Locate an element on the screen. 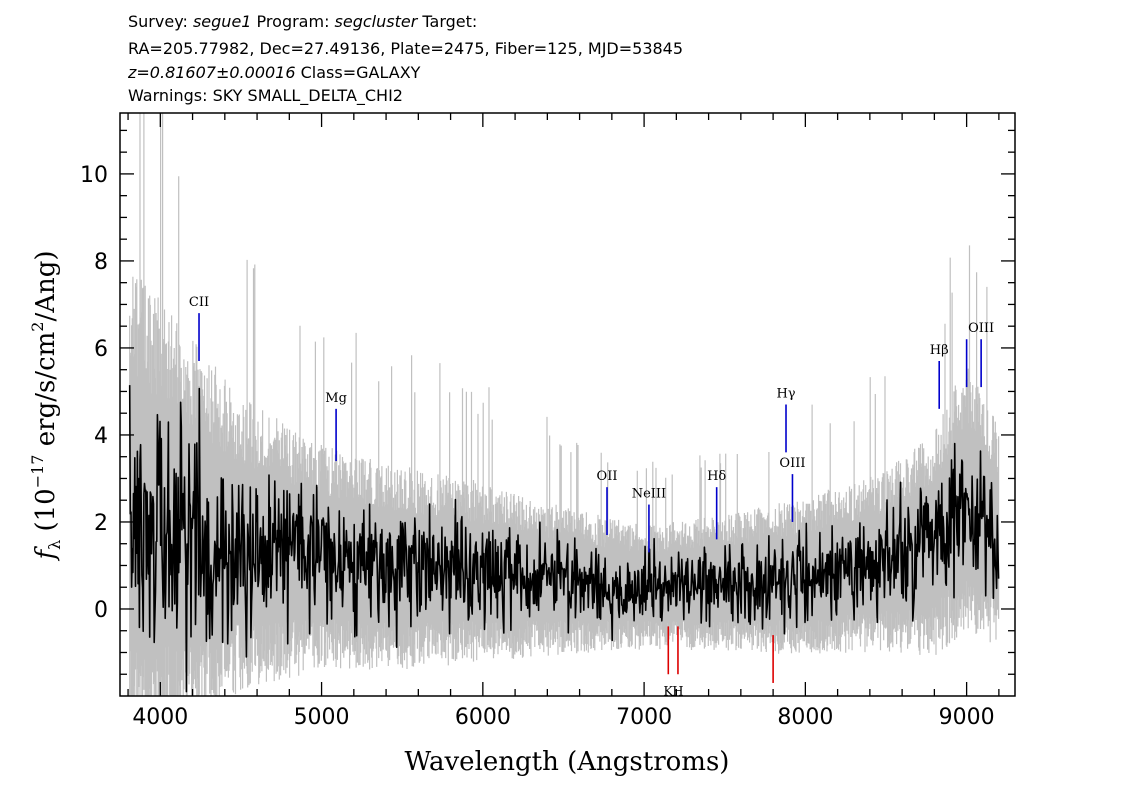 Image resolution: width=1134 pixels, height=810 pixels. y-tick-label: 4 is located at coordinates (101, 436).